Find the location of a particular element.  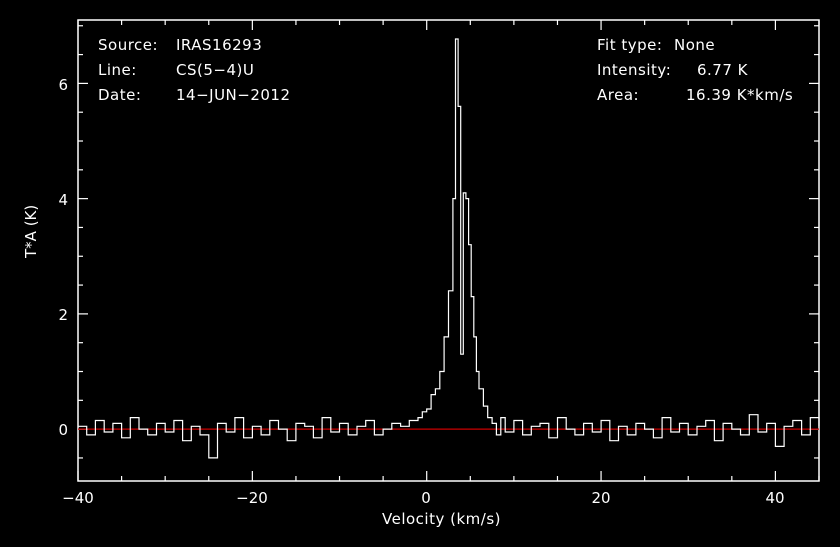

source-key: Source: is located at coordinates (128, 45).